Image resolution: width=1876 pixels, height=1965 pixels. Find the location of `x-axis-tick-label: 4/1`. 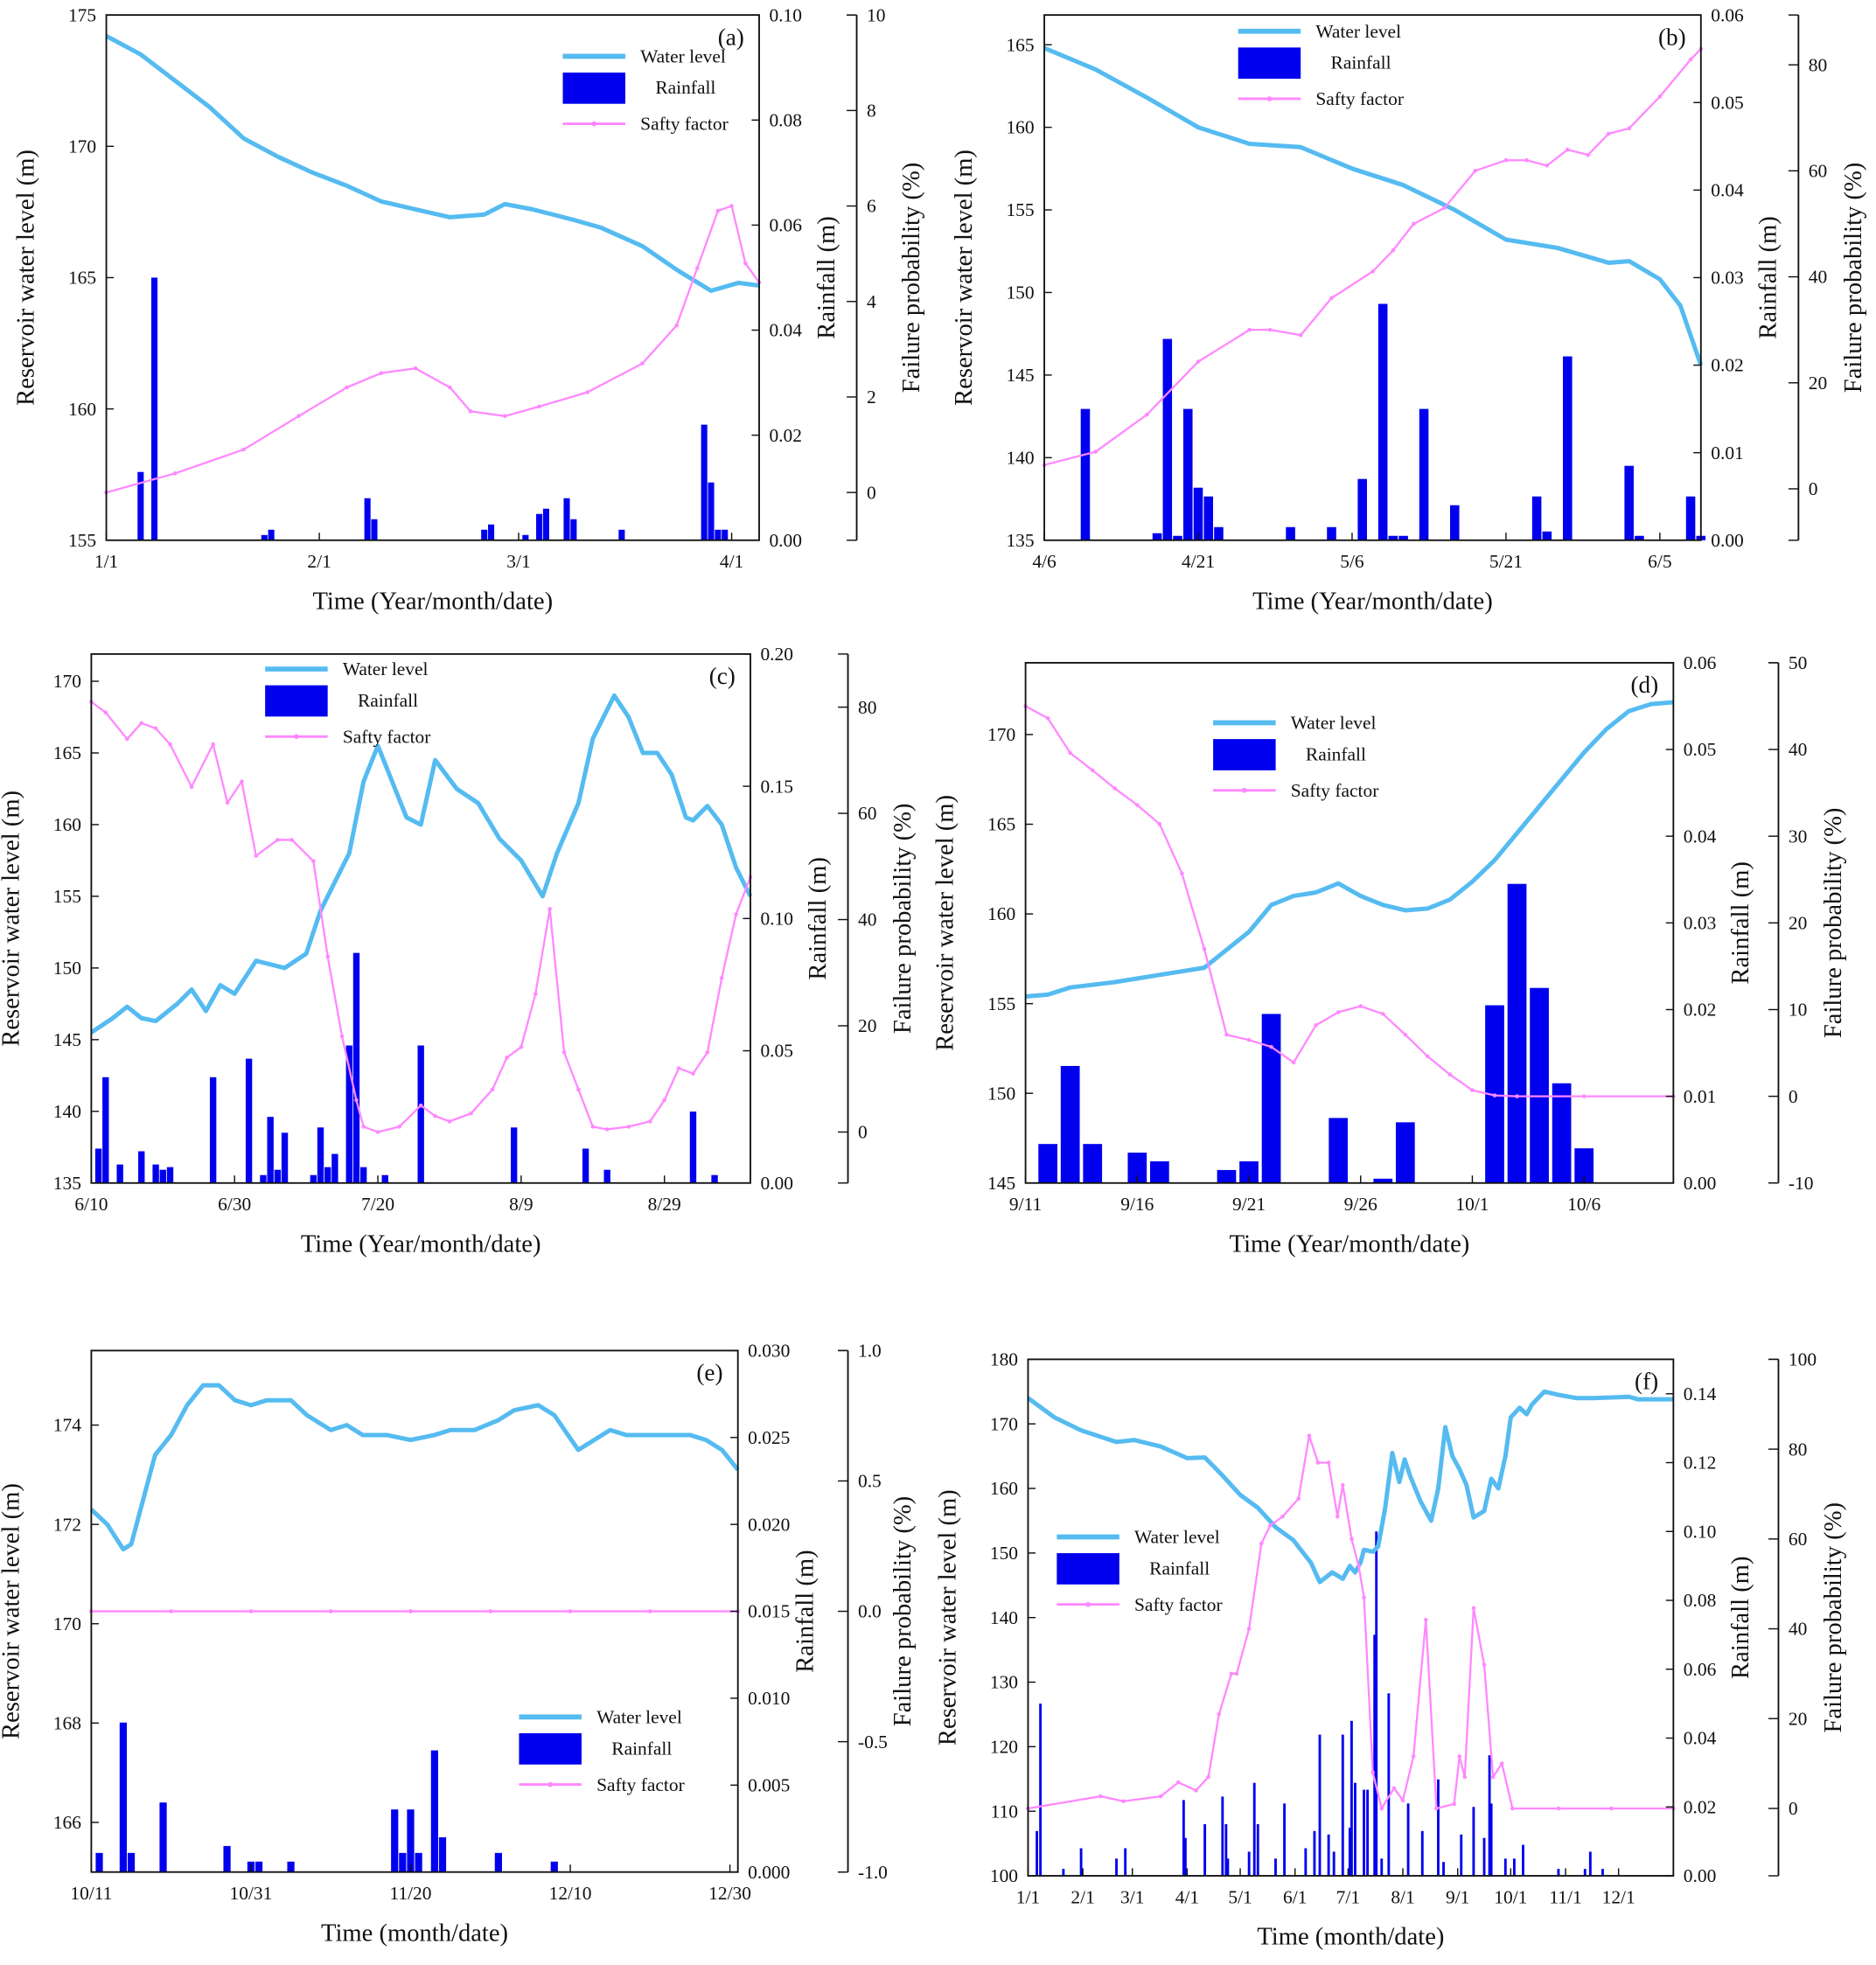

x-axis-tick-label: 4/1 is located at coordinates (1187, 1897).